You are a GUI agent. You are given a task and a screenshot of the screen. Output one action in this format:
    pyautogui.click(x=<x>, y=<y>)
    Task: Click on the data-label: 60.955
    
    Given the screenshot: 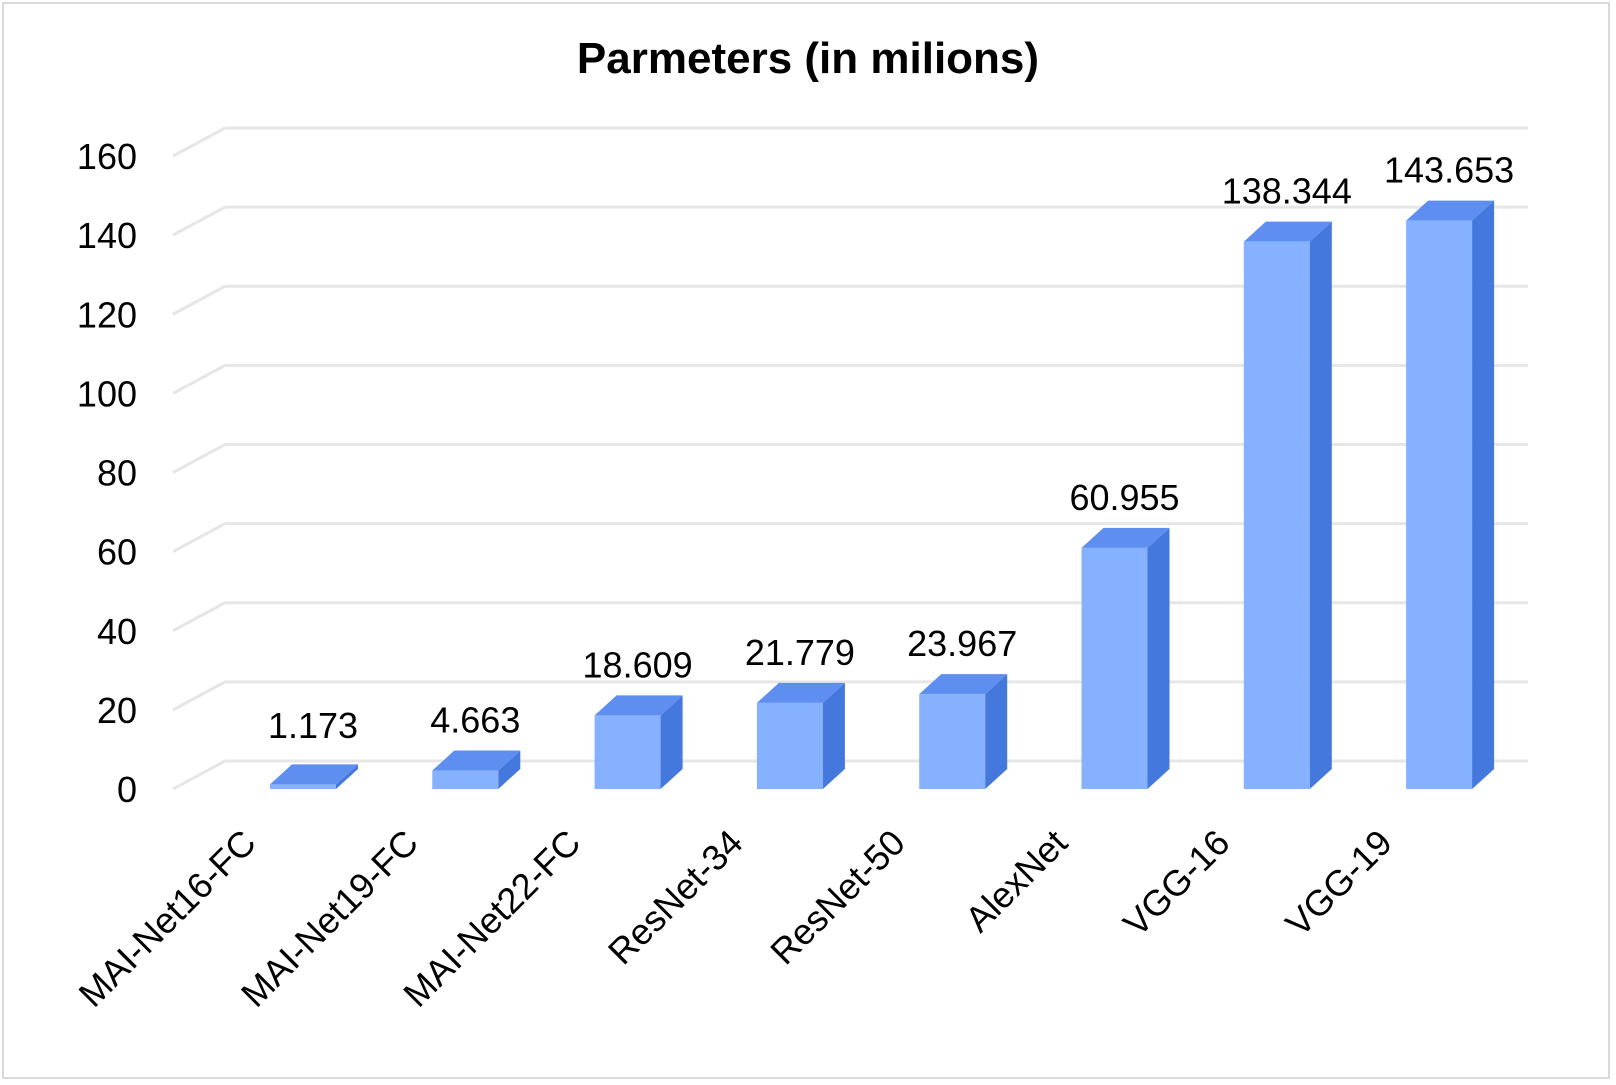 What is the action you would take?
    pyautogui.click(x=1124, y=497)
    